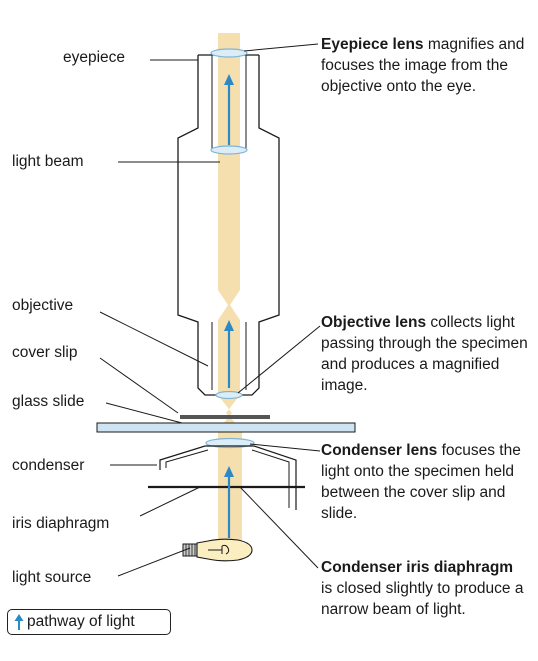 This screenshot has height=661, width=538. What do you see at coordinates (217, 550) in the screenshot?
I see `light-bulb-icon` at bounding box center [217, 550].